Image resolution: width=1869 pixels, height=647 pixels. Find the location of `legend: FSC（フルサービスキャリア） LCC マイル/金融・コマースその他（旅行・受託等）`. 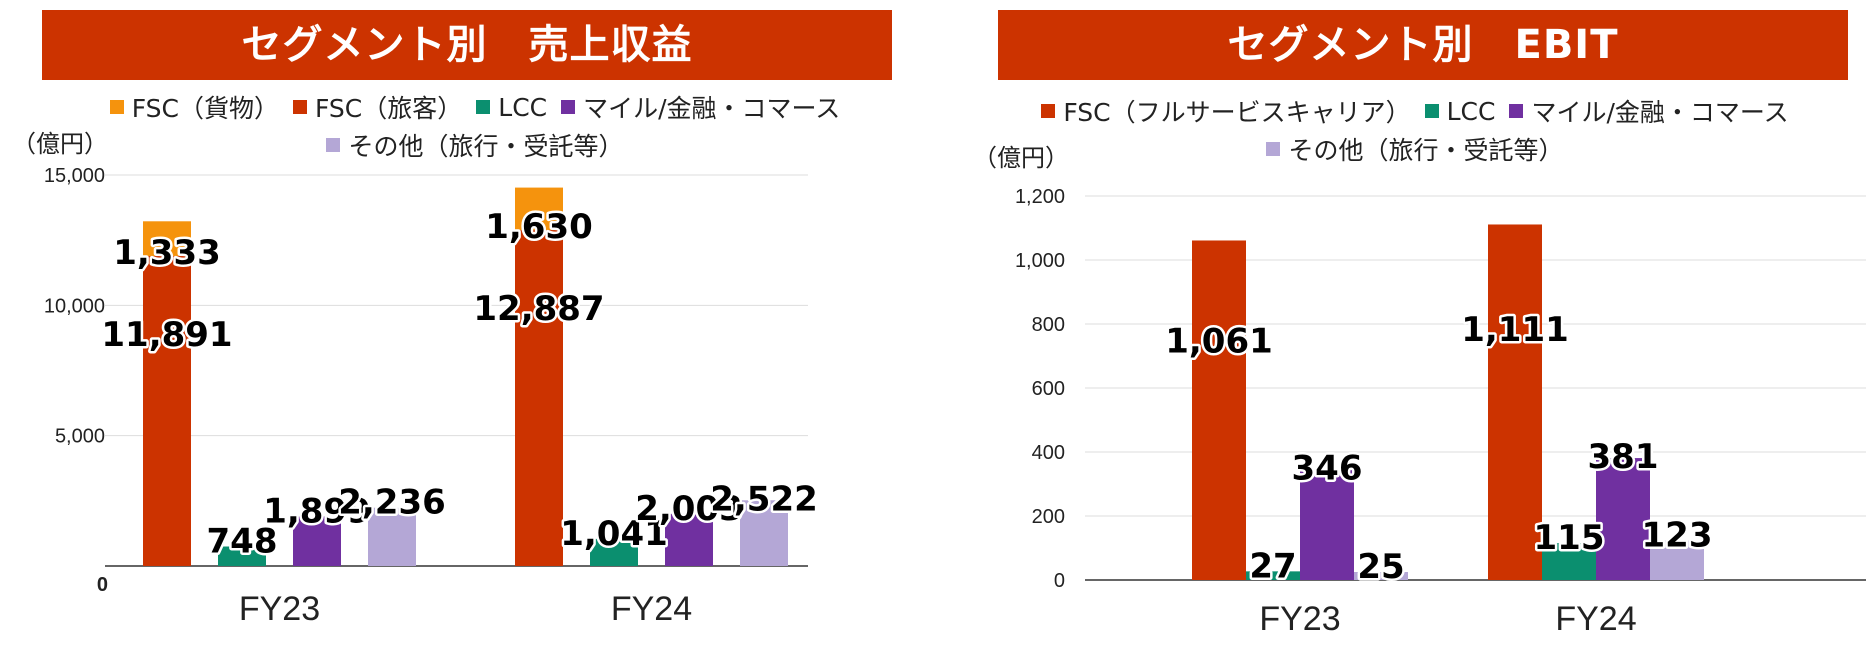

legend: FSC（フルサービスキャリア） LCC マイル/金融・コマースその他（旅行・受託等） is located at coordinates (1415, 130).